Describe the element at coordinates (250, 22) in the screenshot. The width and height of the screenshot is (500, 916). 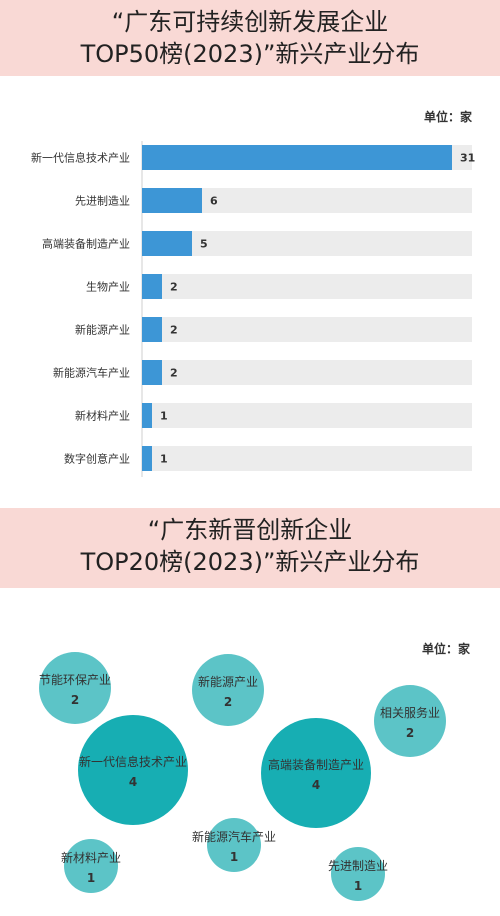
I see `chart1-title-line1: “广东可持续创新发展企业` at that location.